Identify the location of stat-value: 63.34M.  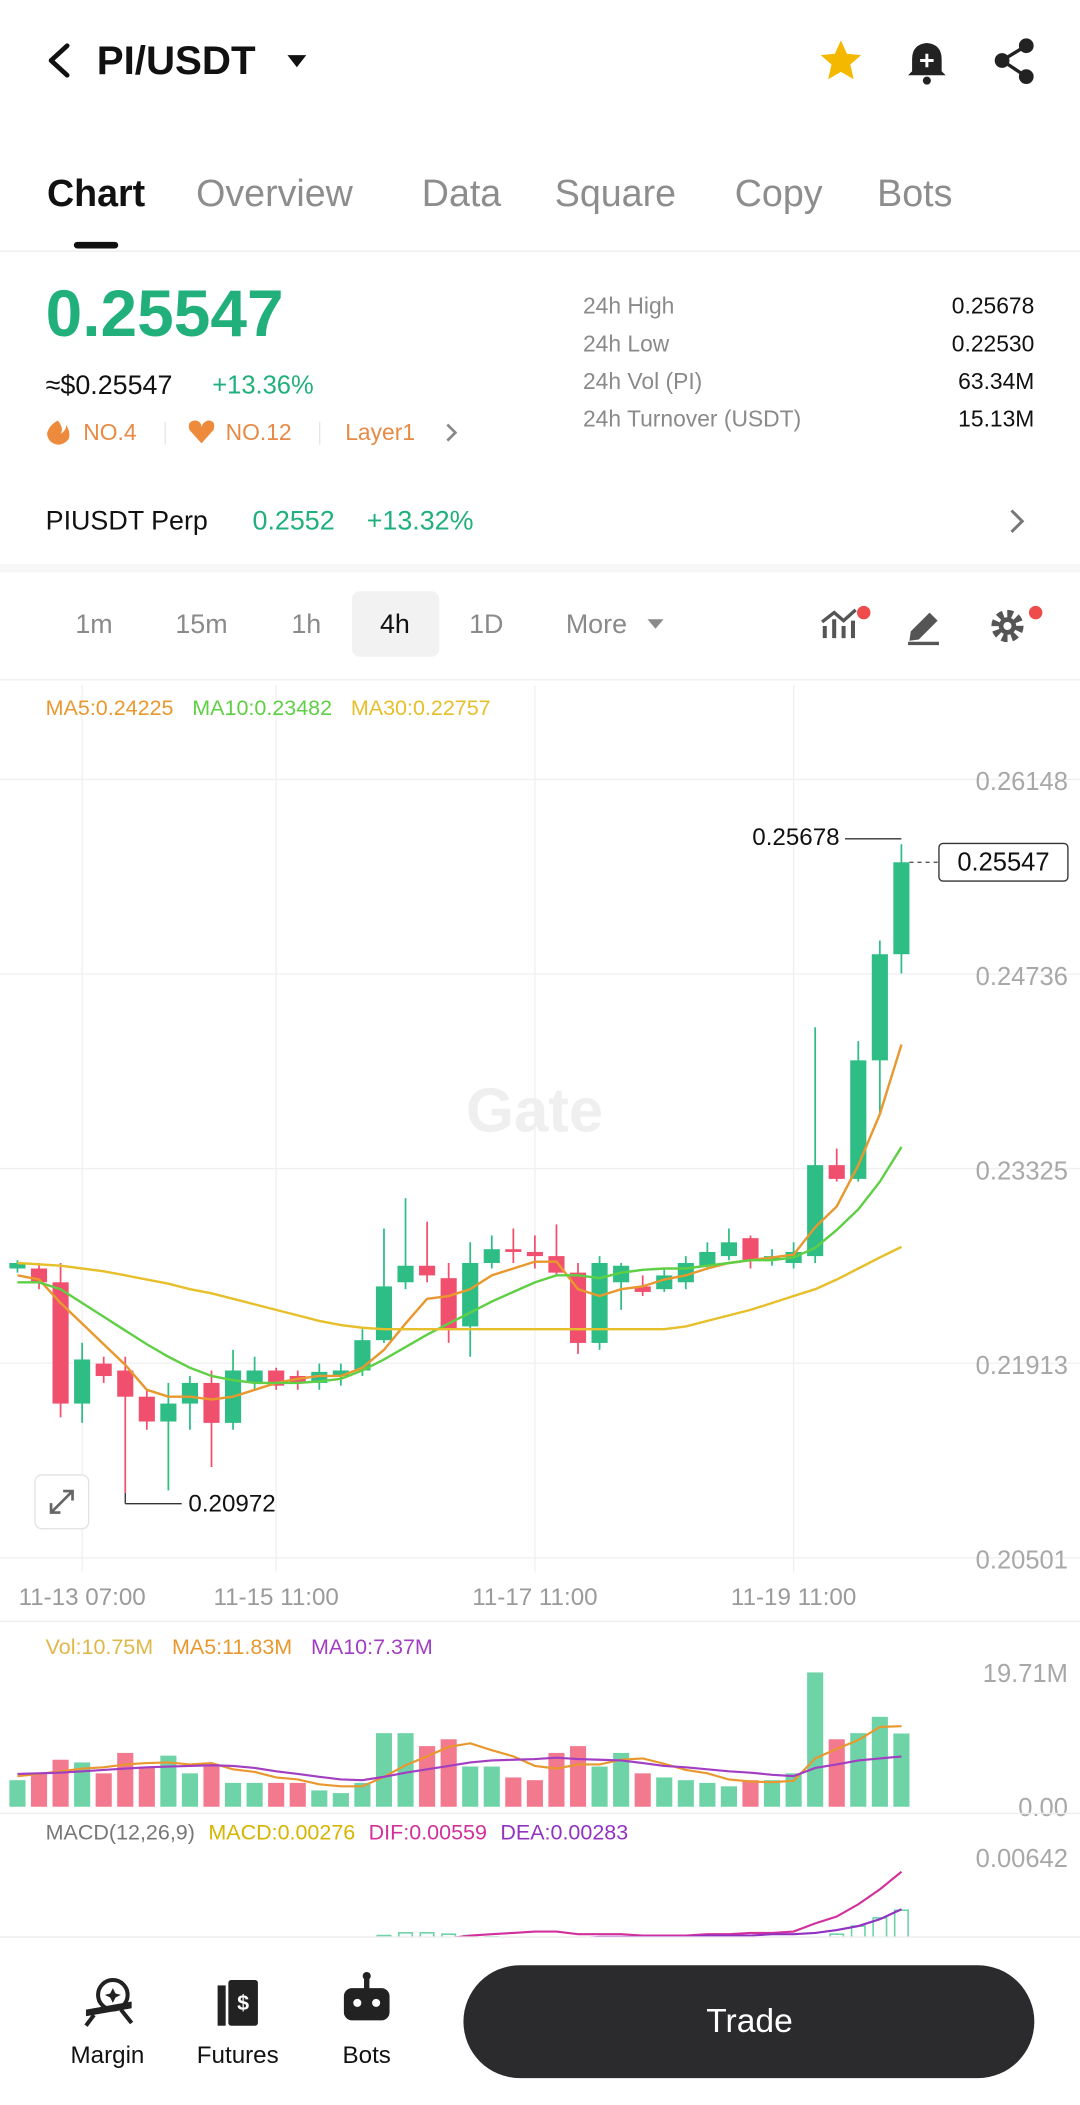
(996, 381).